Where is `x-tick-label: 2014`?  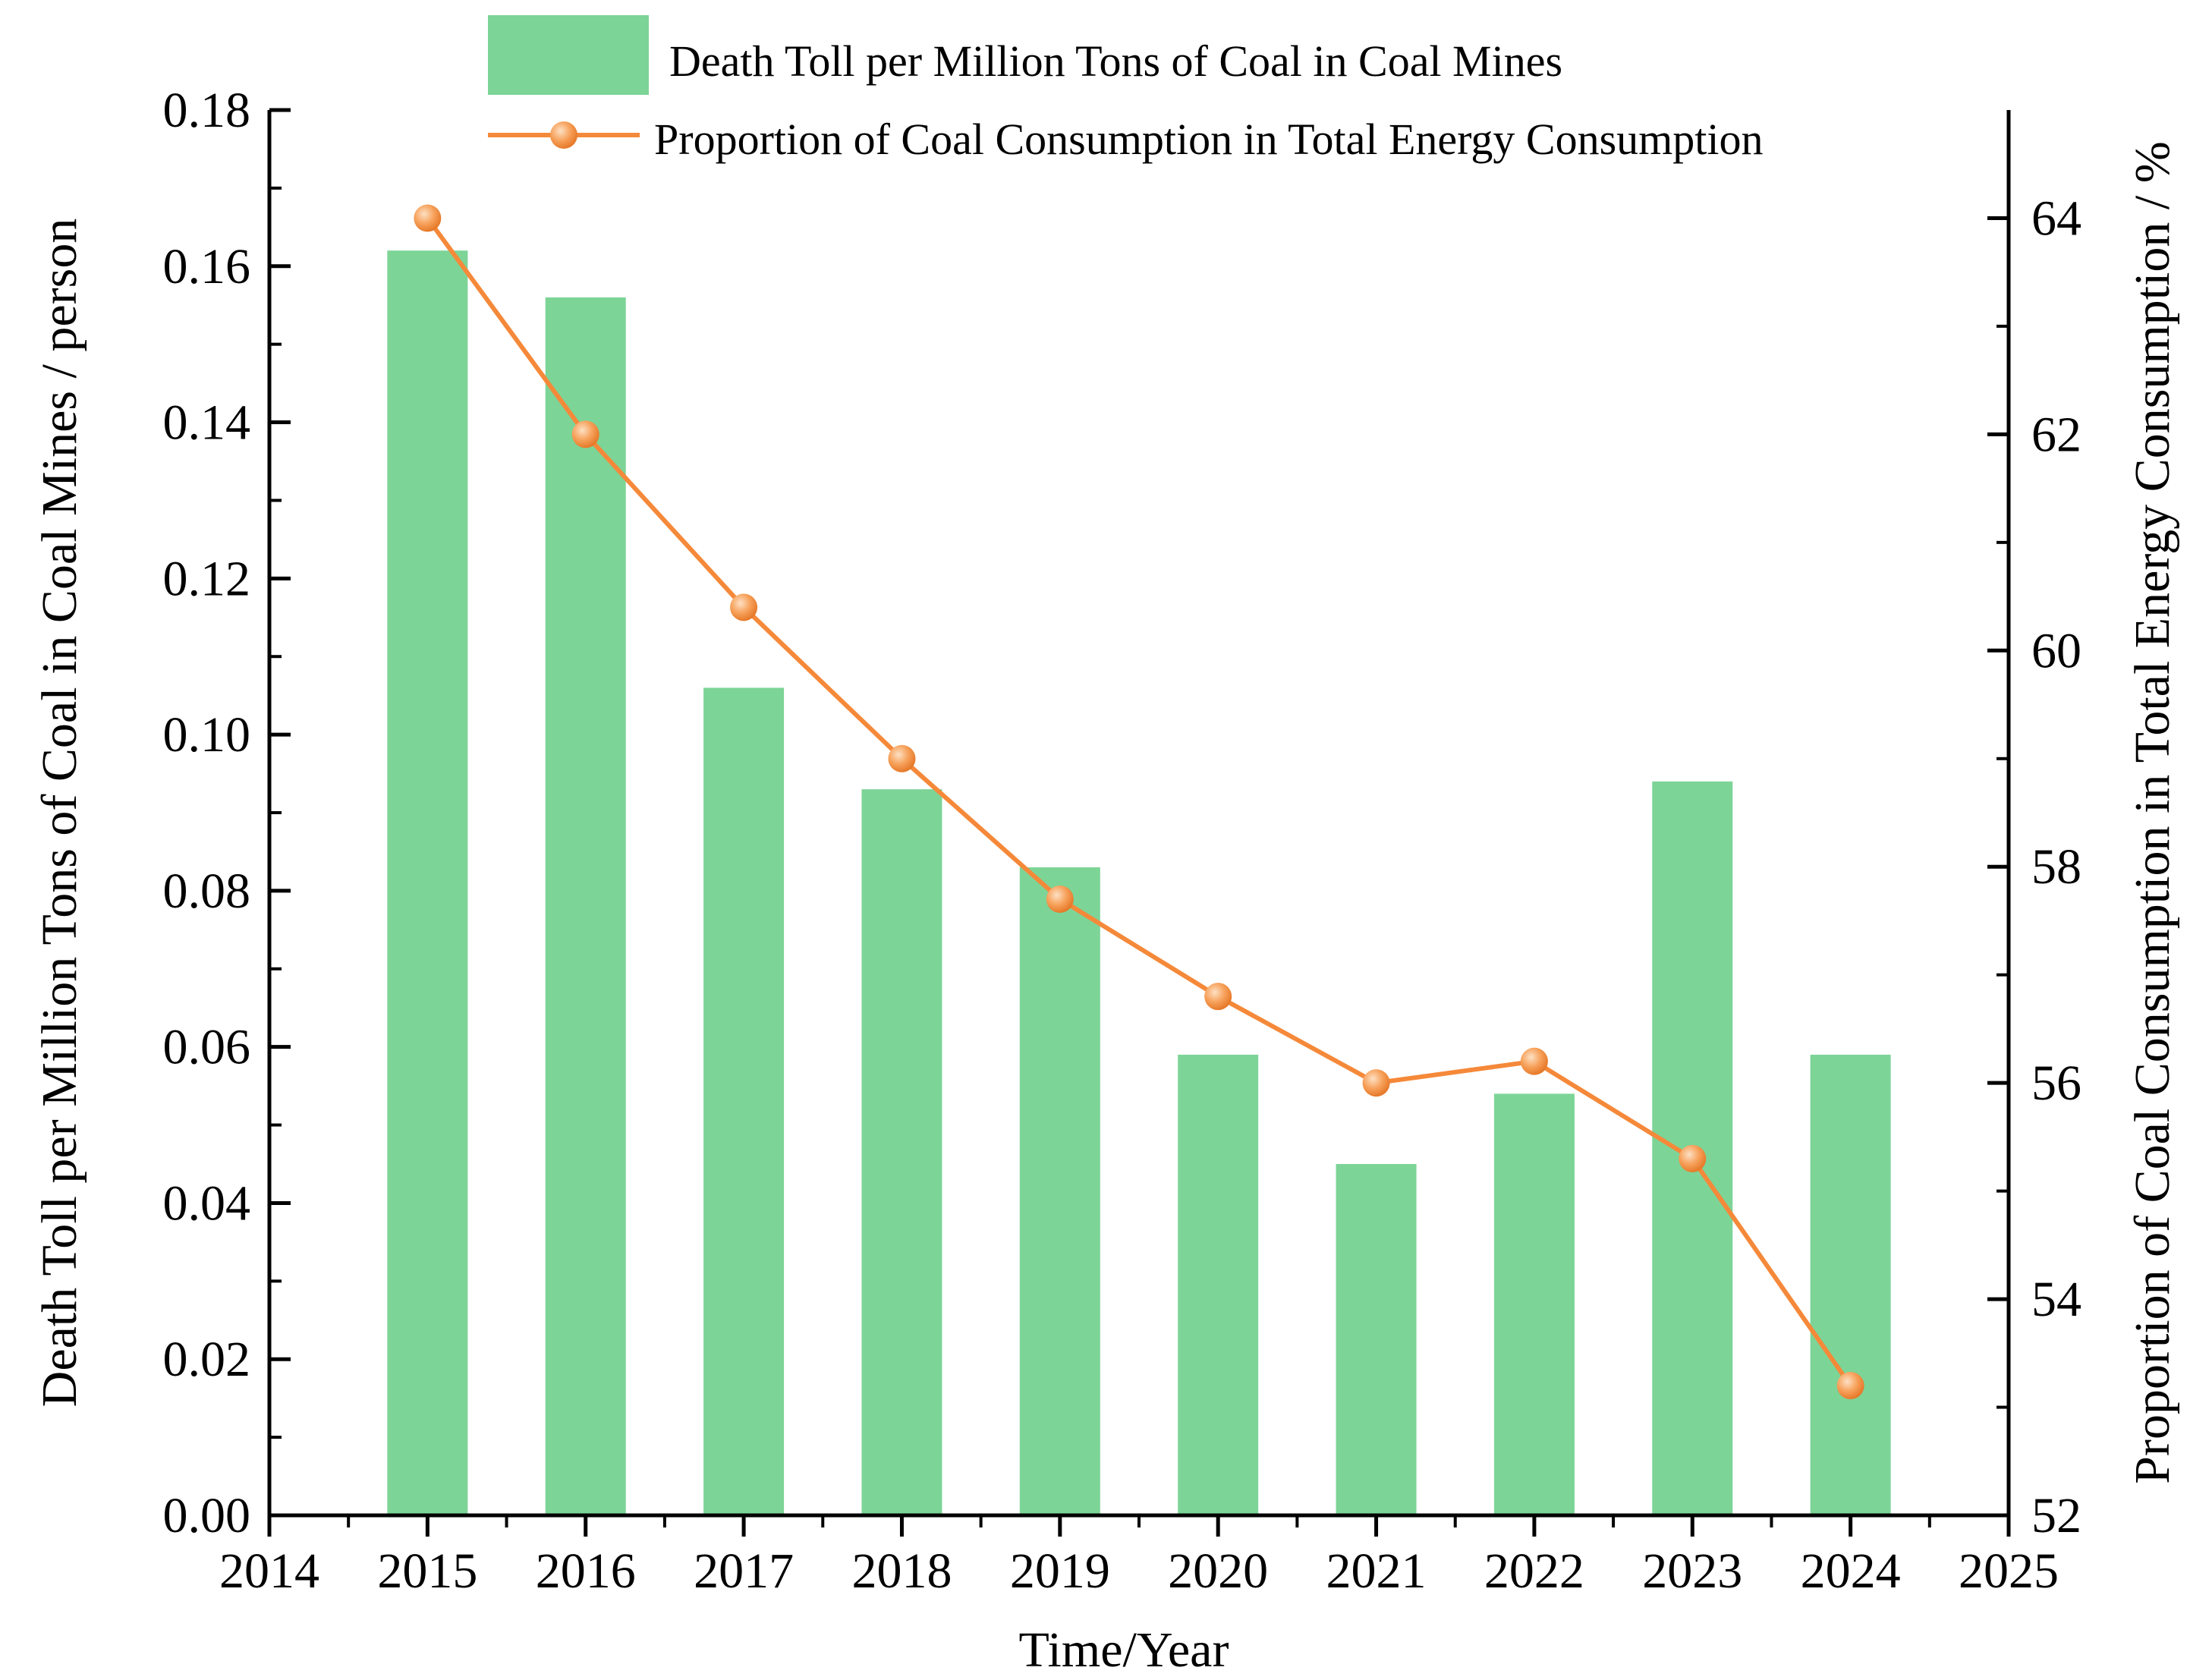 x-tick-label: 2014 is located at coordinates (269, 1571).